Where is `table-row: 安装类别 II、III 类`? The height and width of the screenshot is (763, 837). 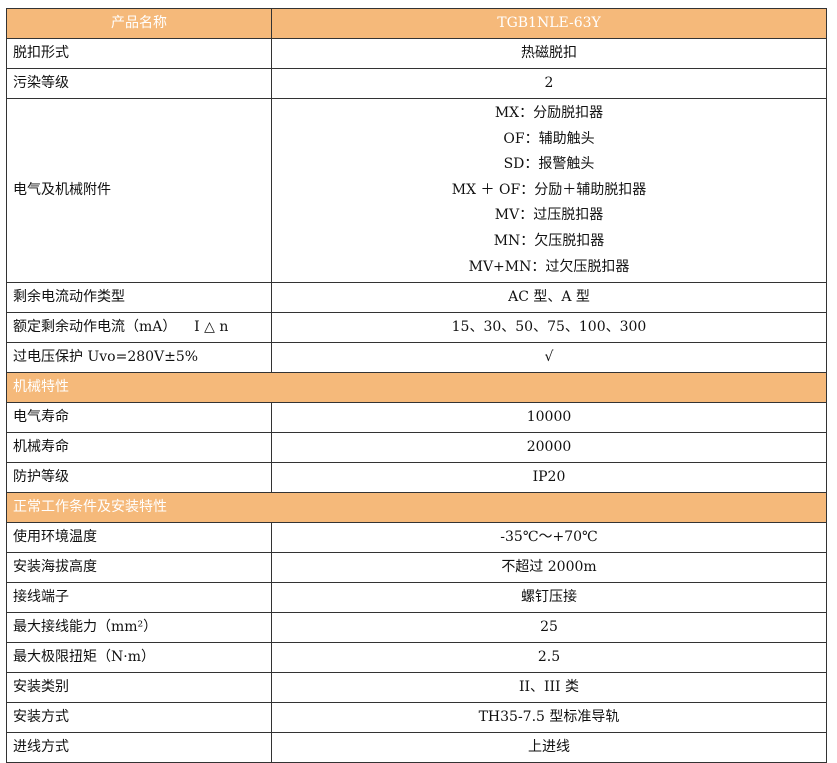
table-row: 安装类别 II、III 类 is located at coordinates (416, 688).